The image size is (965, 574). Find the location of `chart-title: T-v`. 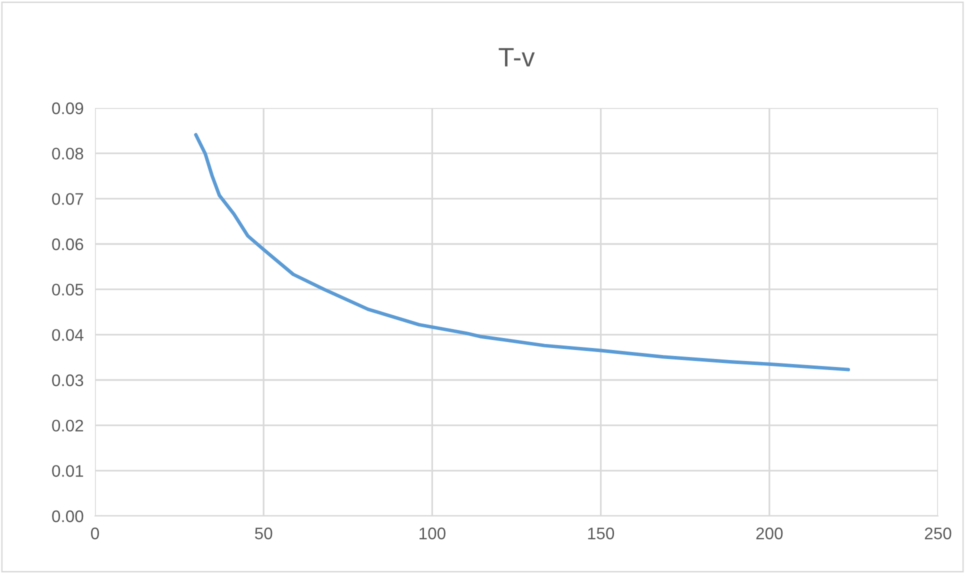

chart-title: T-v is located at coordinates (516, 57).